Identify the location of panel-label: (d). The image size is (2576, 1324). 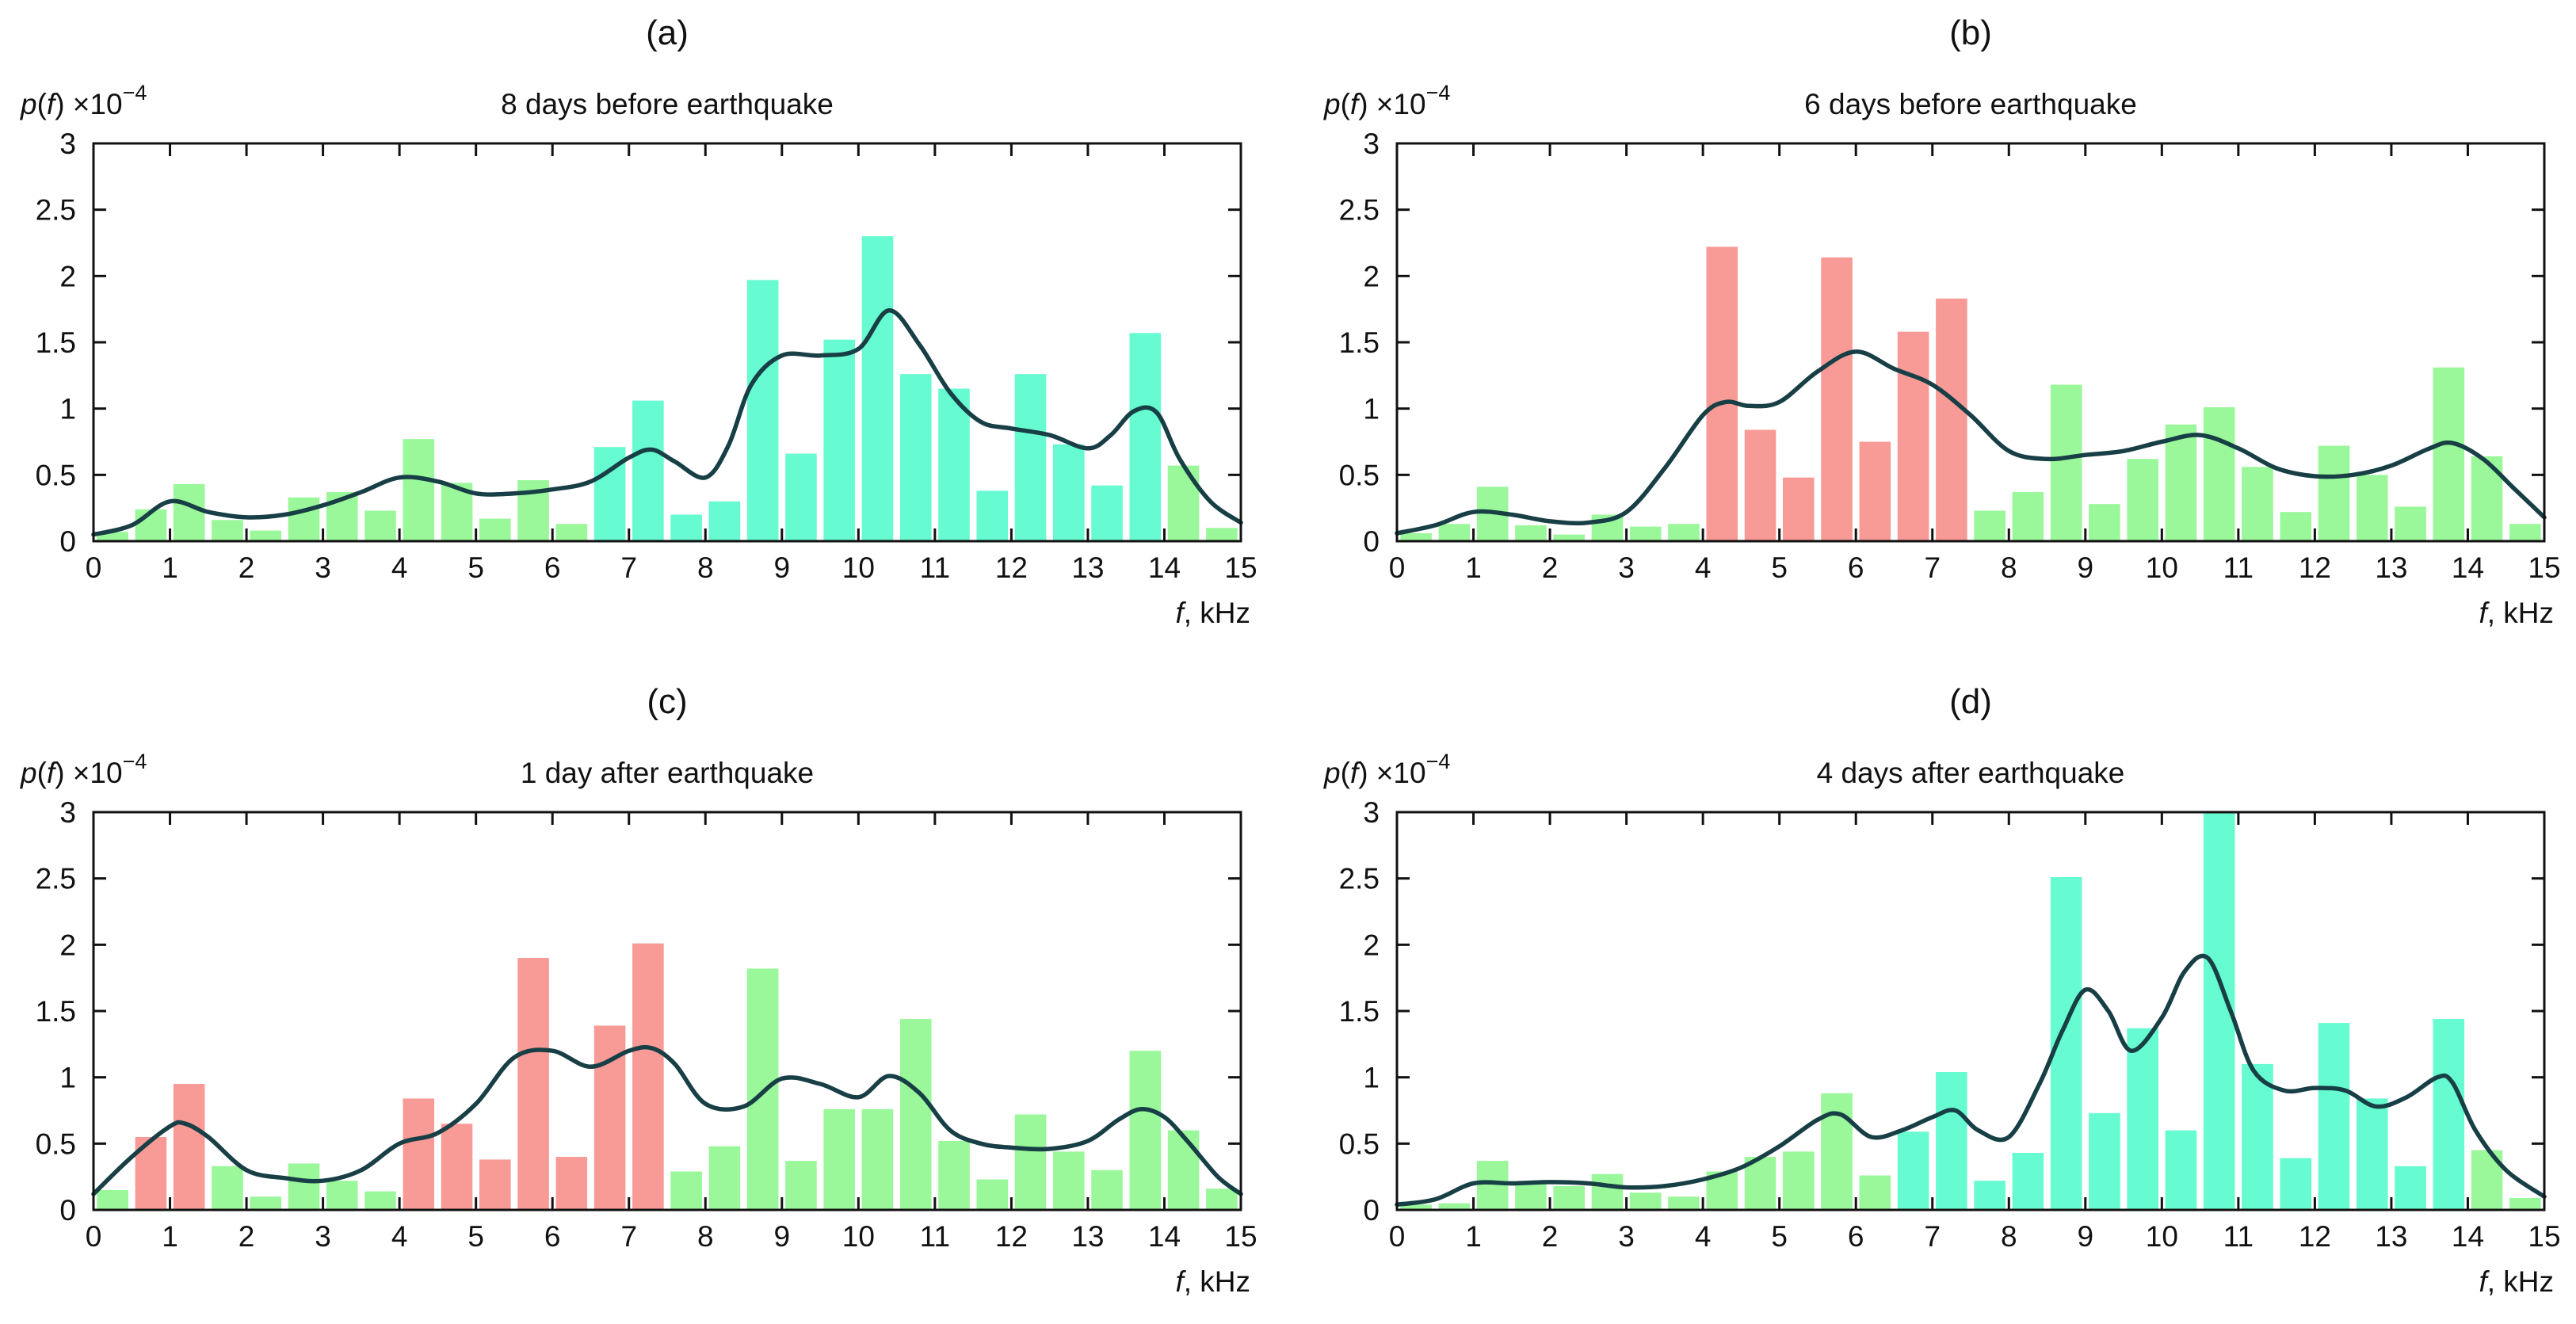
(1970, 701).